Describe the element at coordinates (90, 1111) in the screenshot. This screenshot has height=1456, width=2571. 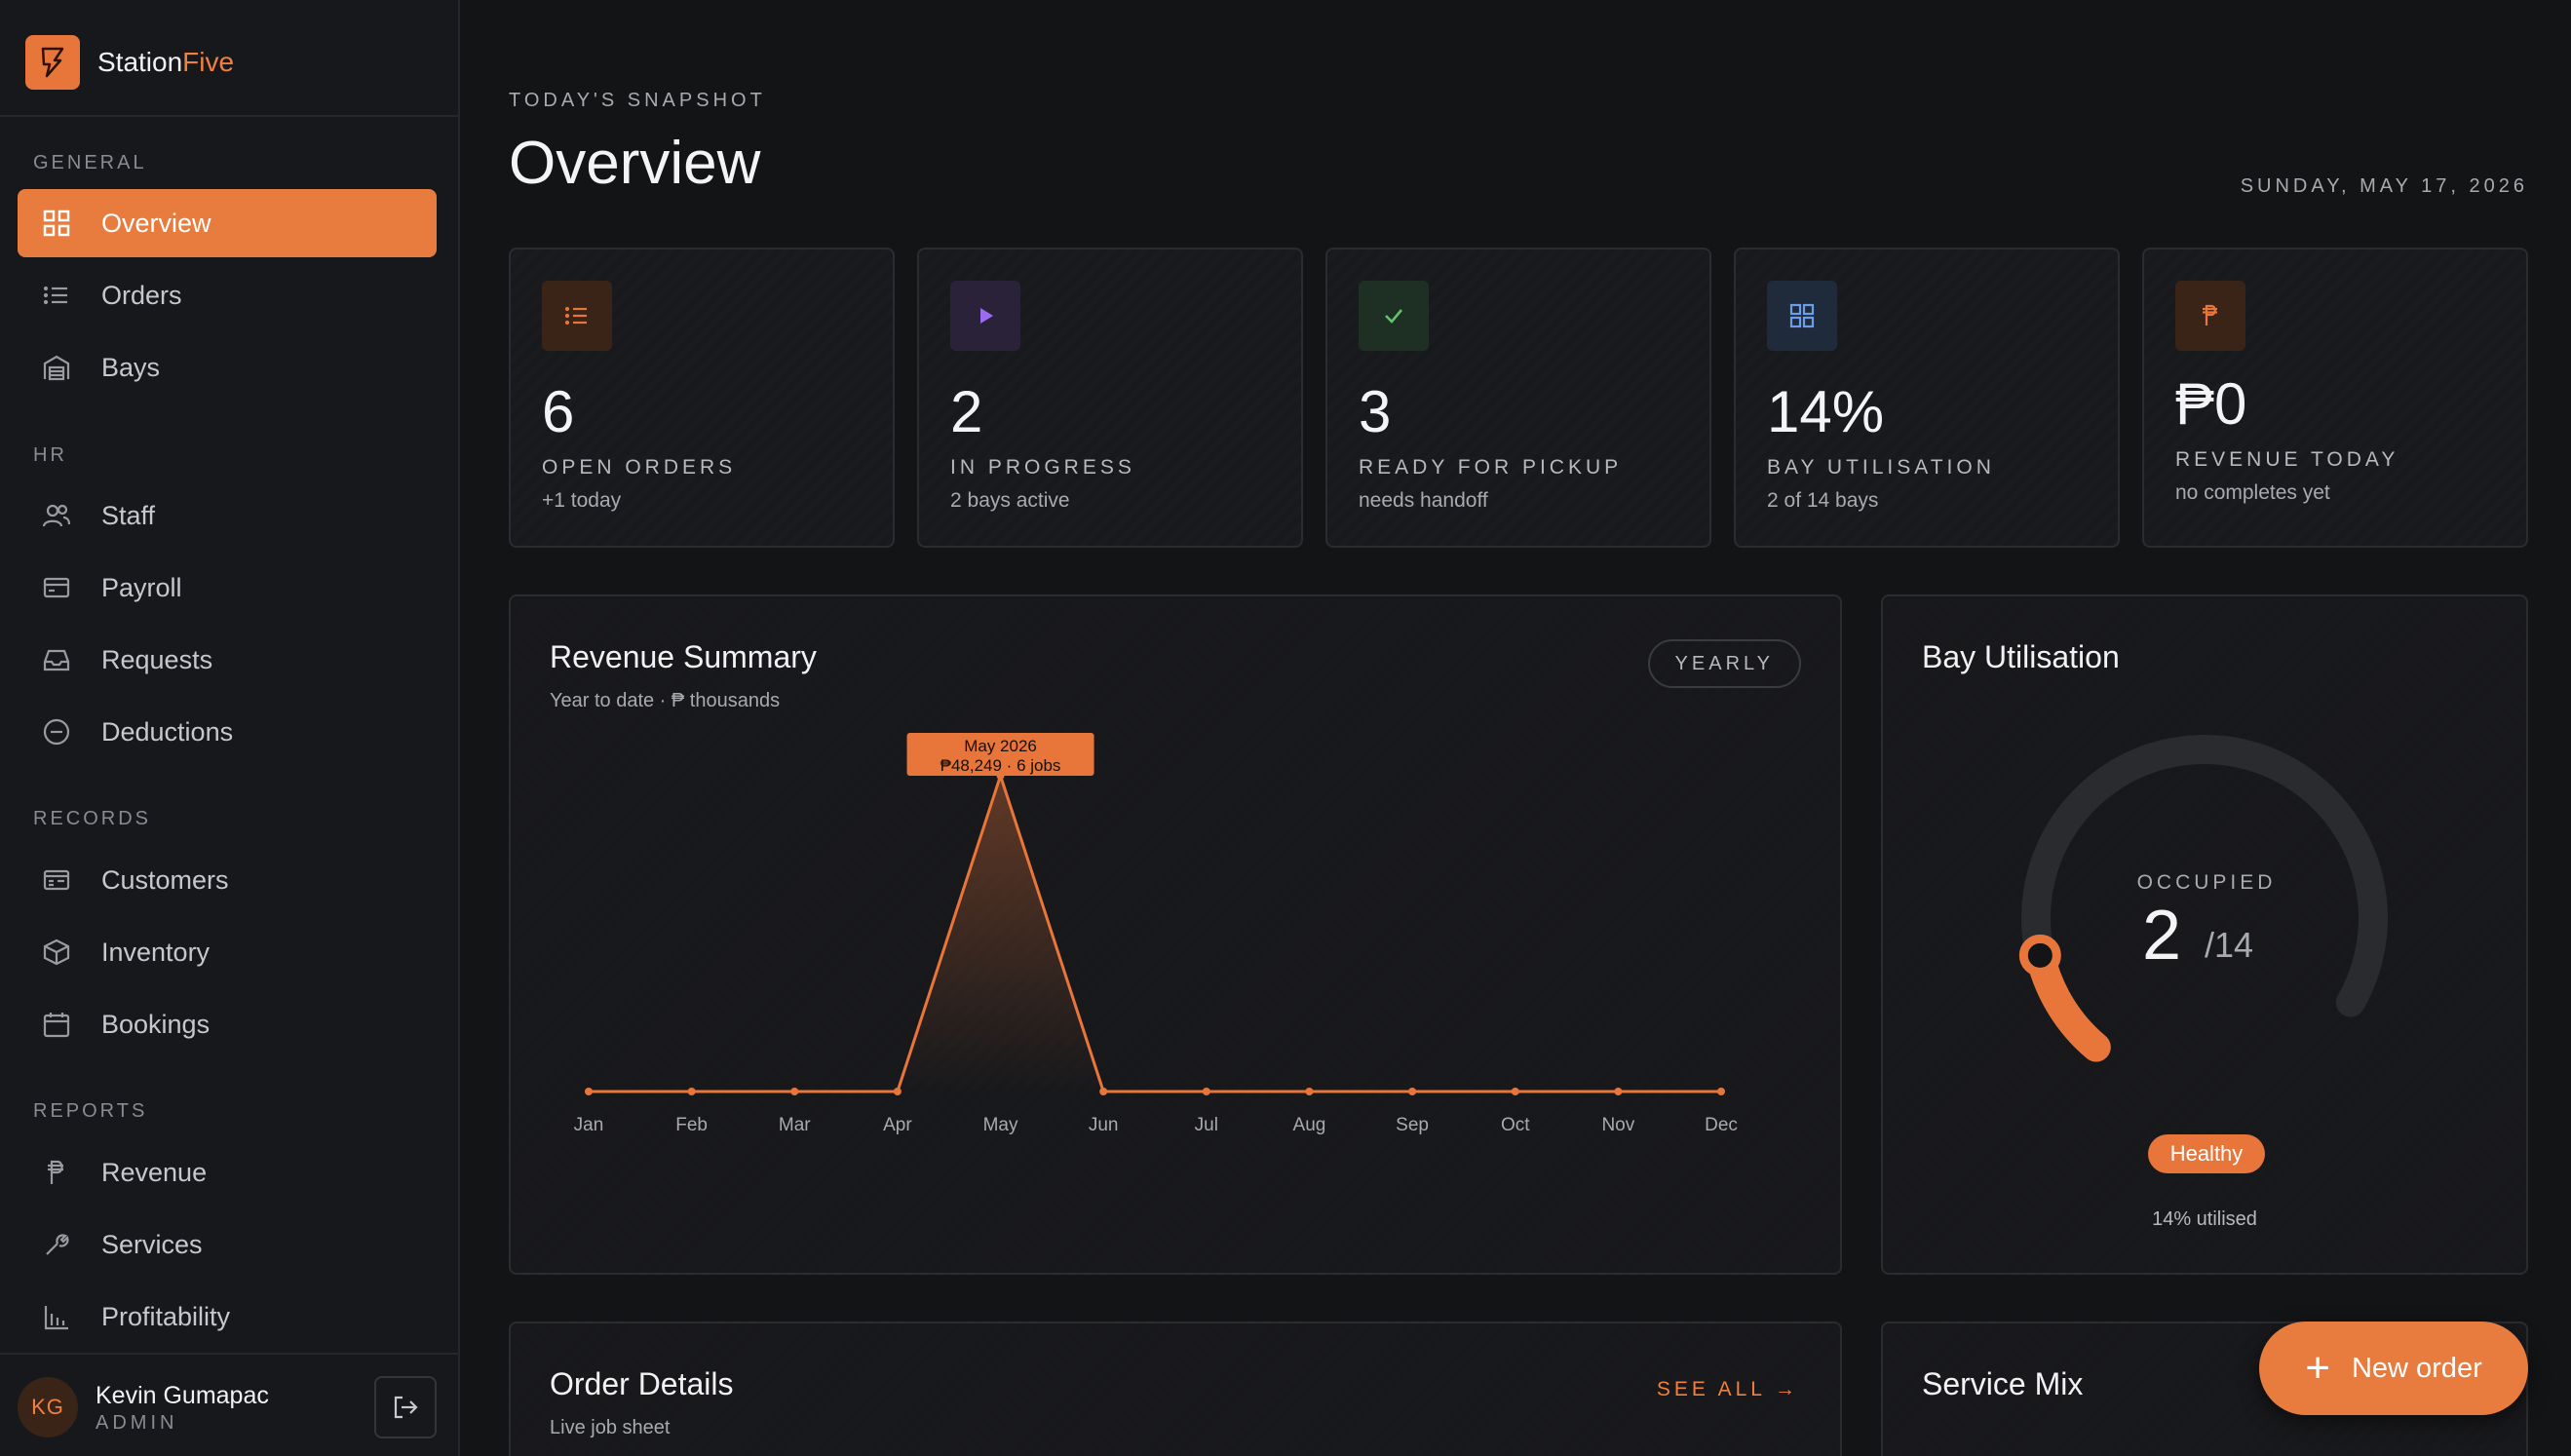
I see `section-label-reports: REPORTS` at that location.